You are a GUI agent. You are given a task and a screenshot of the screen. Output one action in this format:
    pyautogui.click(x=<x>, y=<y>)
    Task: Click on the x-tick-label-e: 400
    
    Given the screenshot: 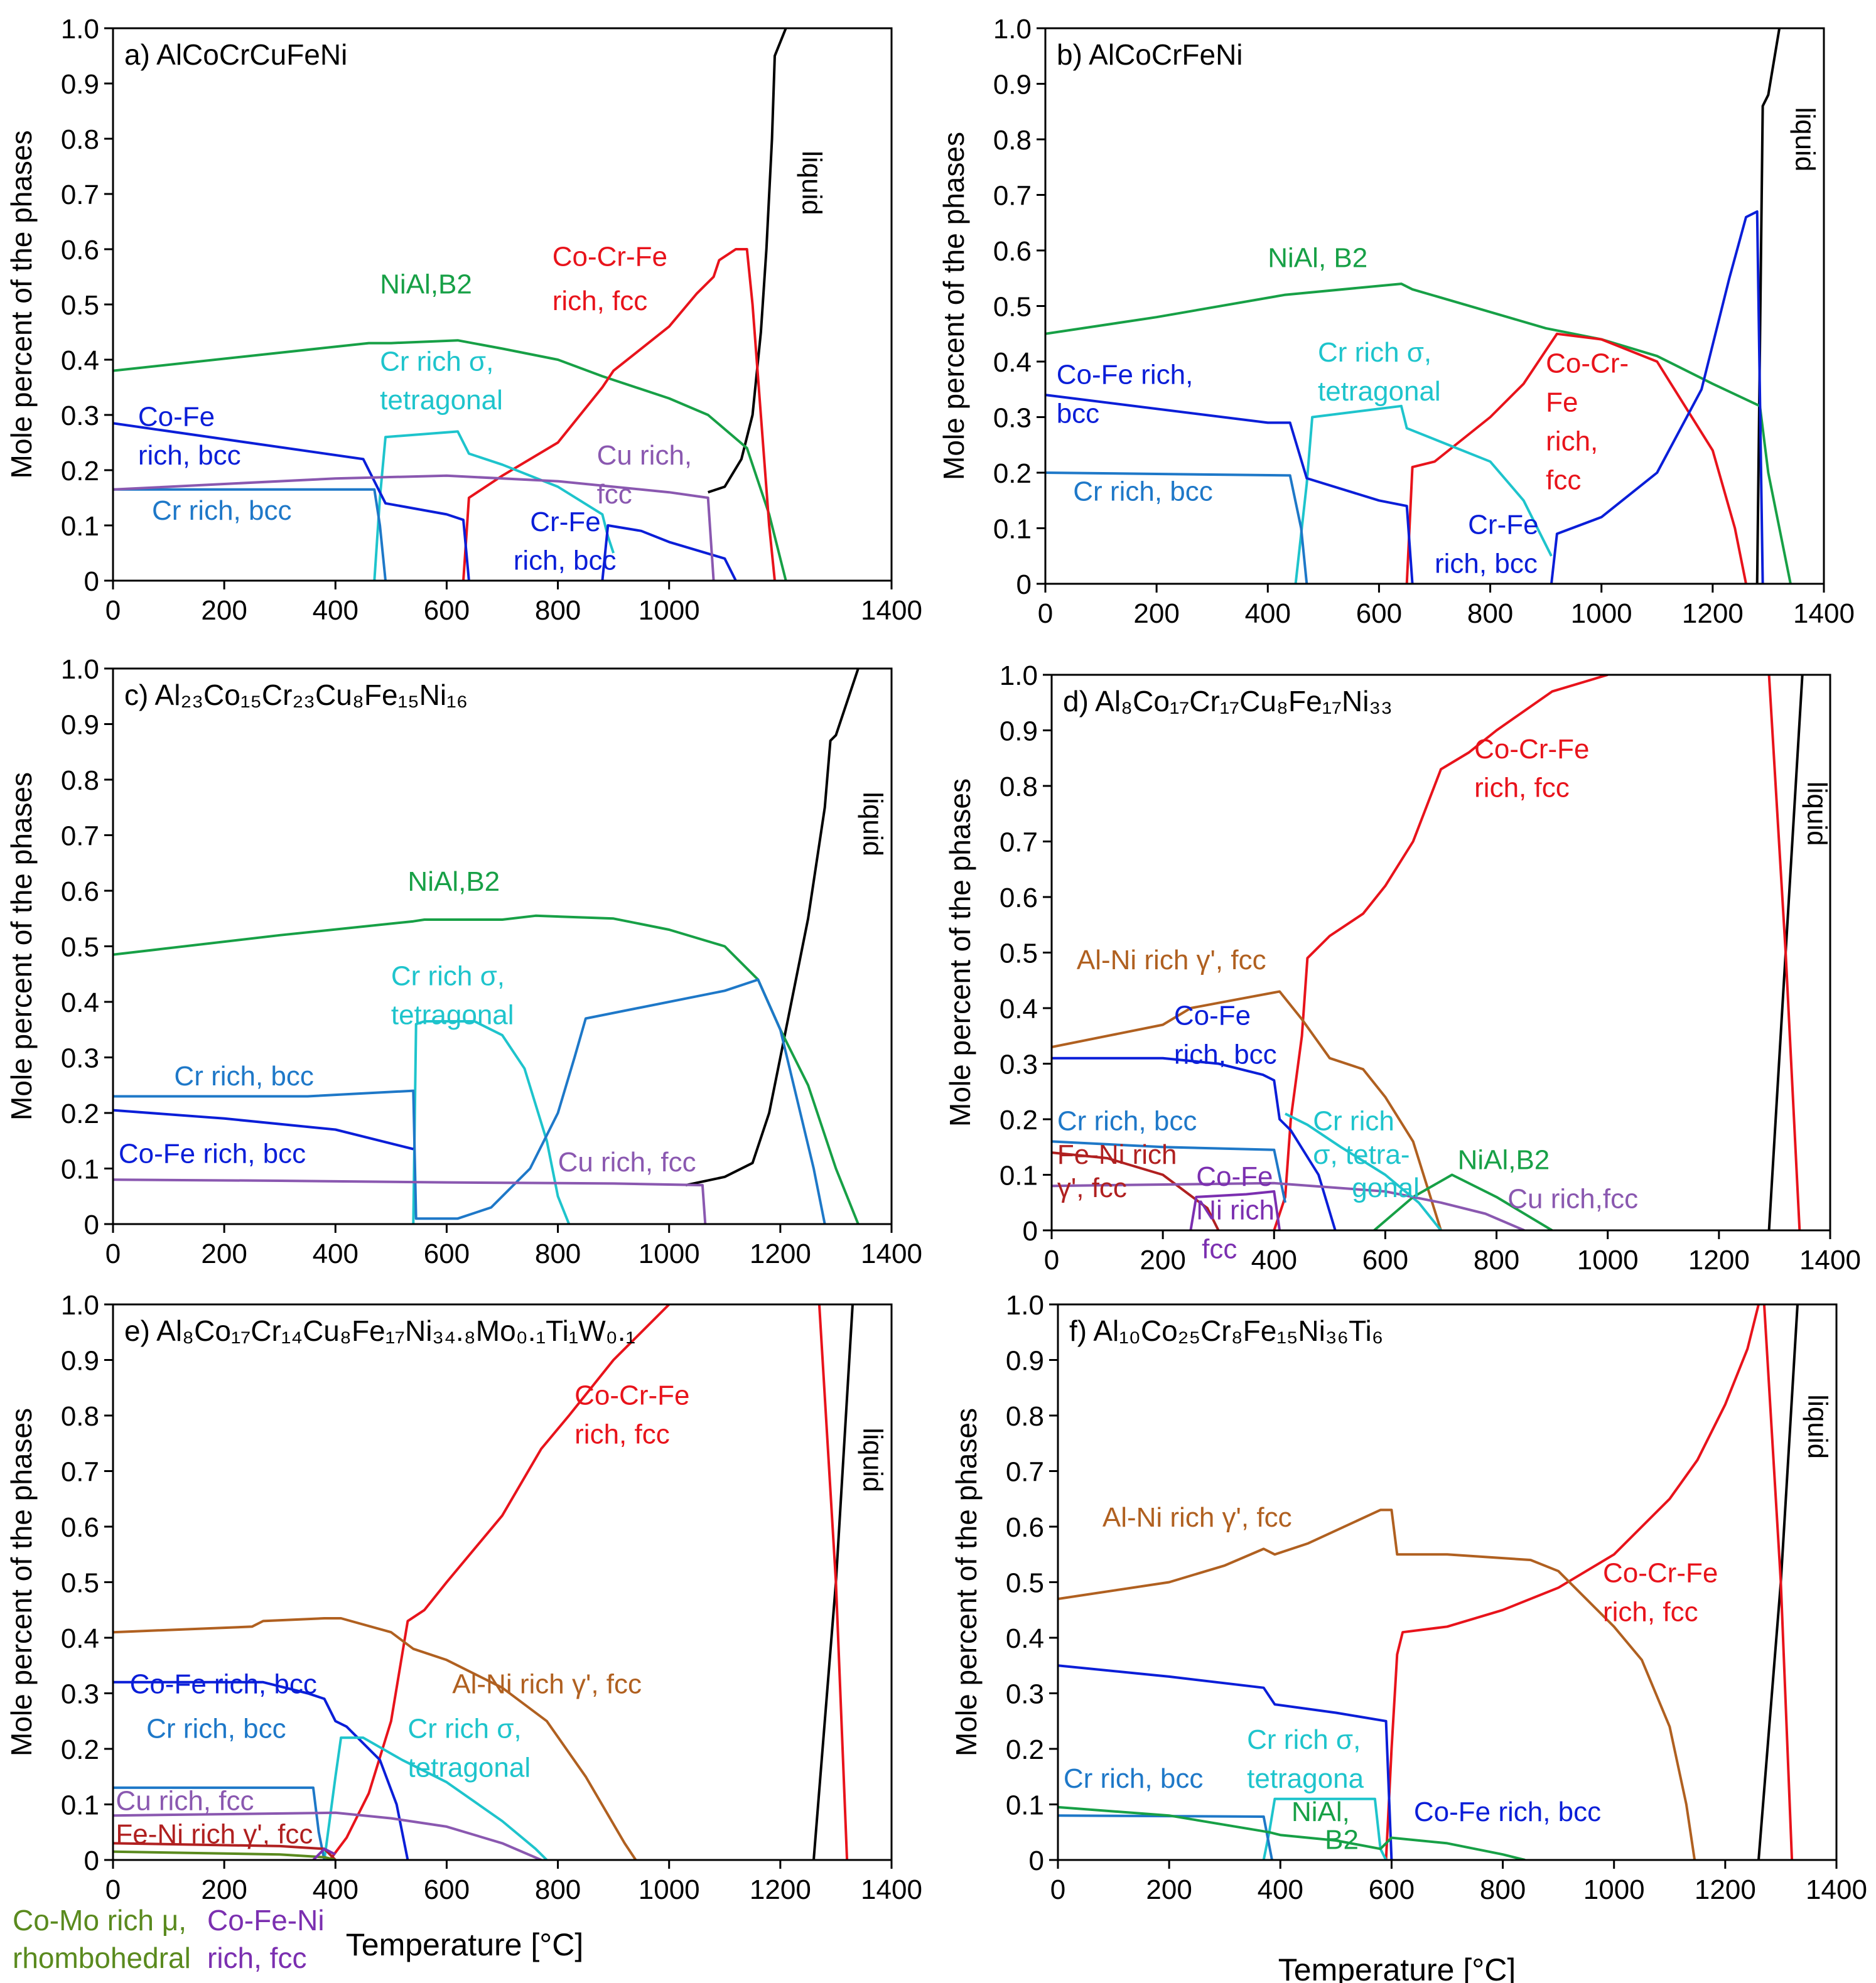 What is the action you would take?
    pyautogui.click(x=336, y=1889)
    